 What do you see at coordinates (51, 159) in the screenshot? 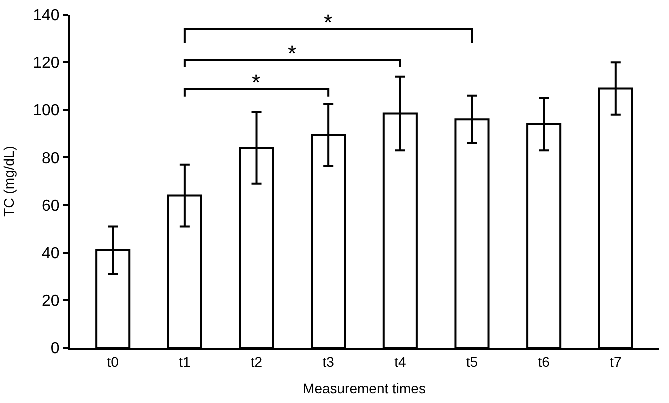
I see `y-tick-label: 80` at bounding box center [51, 159].